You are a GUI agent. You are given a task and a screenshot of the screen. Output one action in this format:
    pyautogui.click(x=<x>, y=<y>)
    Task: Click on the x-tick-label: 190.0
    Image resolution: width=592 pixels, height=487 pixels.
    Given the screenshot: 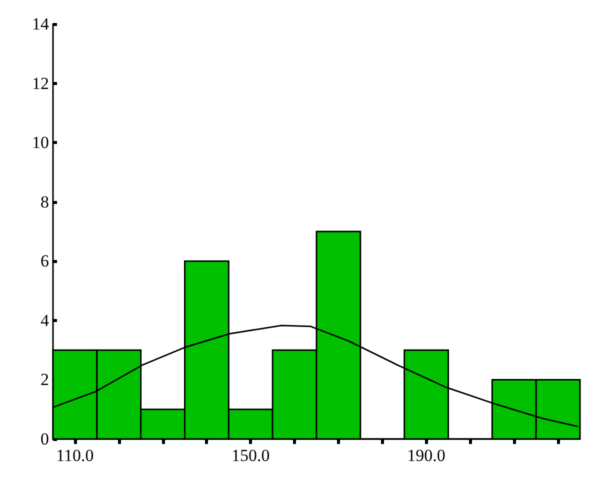 What is the action you would take?
    pyautogui.click(x=426, y=455)
    